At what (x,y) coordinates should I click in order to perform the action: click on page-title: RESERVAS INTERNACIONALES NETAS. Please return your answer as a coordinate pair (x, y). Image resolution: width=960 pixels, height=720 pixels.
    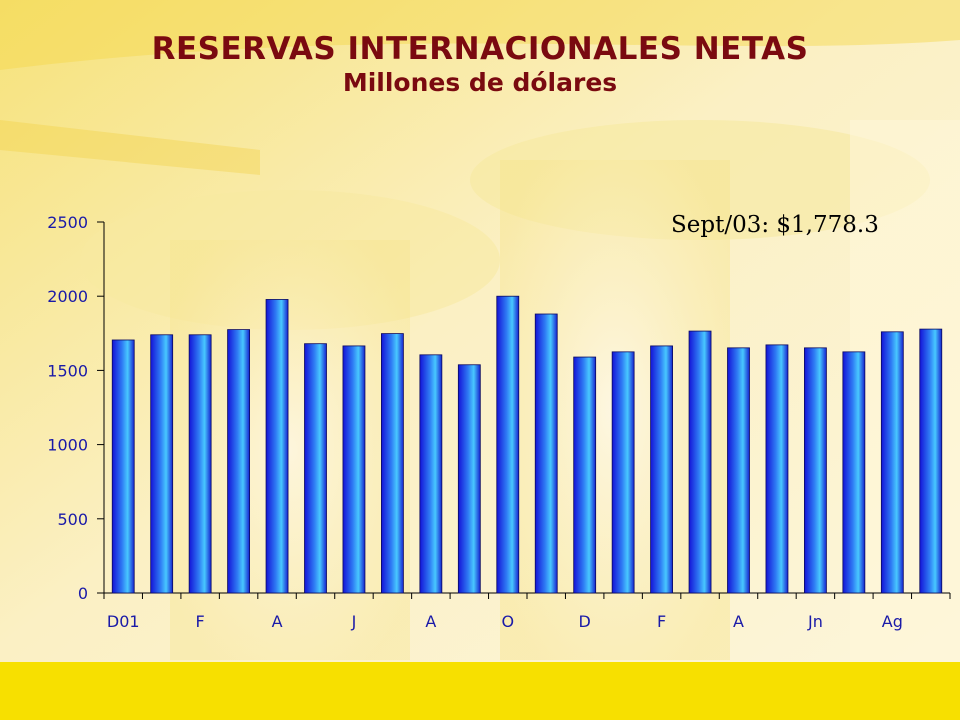
    Looking at the image, I should click on (480, 49).